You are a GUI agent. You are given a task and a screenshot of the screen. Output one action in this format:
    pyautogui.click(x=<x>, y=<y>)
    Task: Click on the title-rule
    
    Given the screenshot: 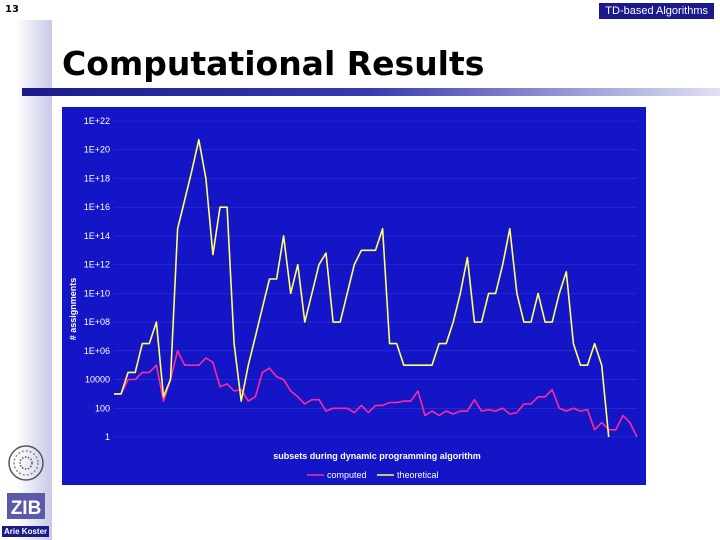 What is the action you would take?
    pyautogui.click(x=371, y=92)
    